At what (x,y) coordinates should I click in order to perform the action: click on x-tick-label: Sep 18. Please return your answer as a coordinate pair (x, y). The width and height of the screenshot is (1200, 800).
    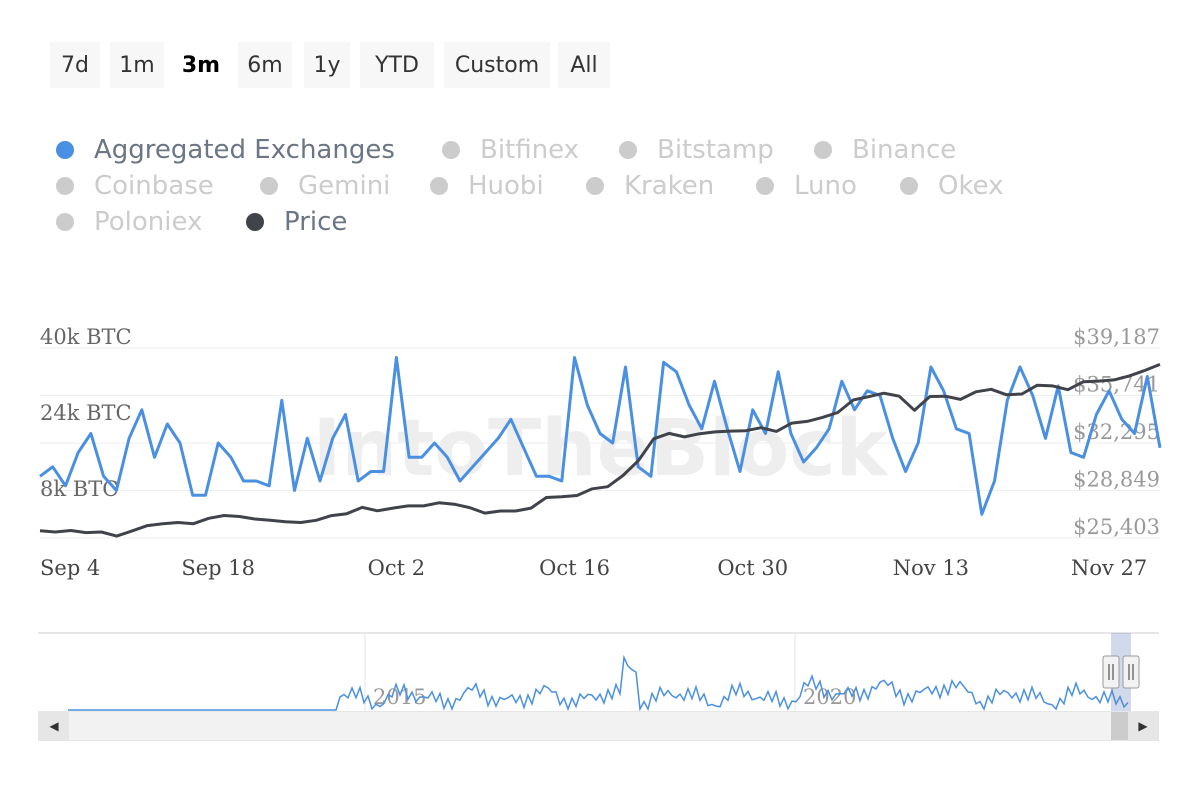
    Looking at the image, I should click on (218, 568).